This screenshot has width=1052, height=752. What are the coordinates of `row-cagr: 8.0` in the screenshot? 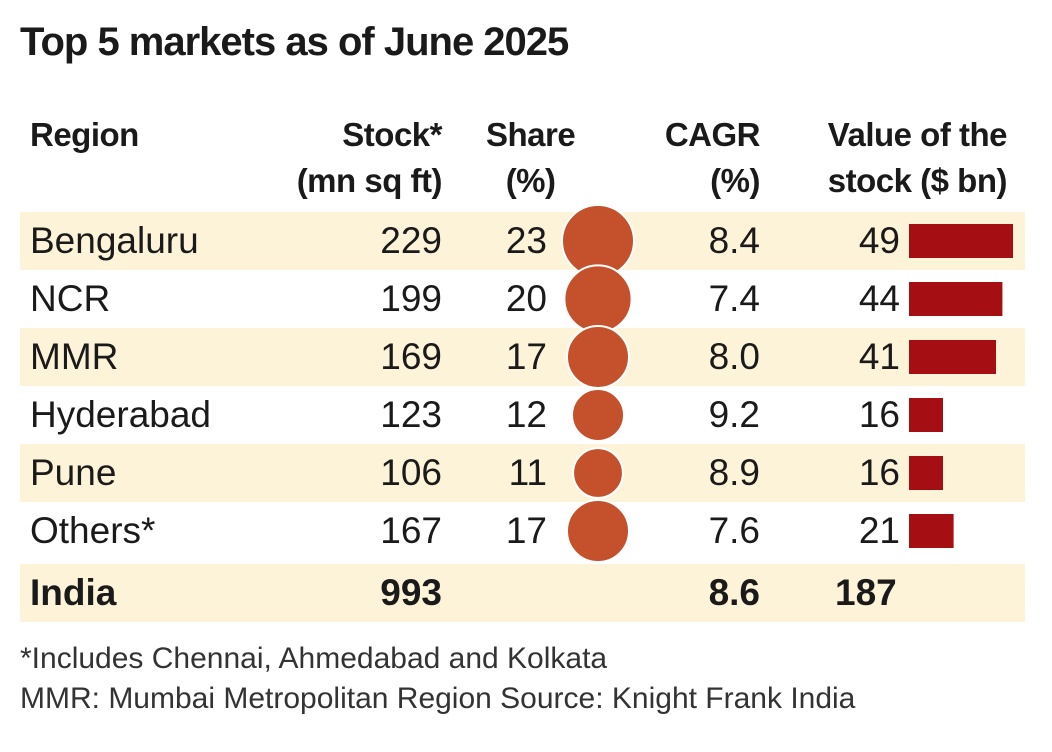 It's located at (734, 356).